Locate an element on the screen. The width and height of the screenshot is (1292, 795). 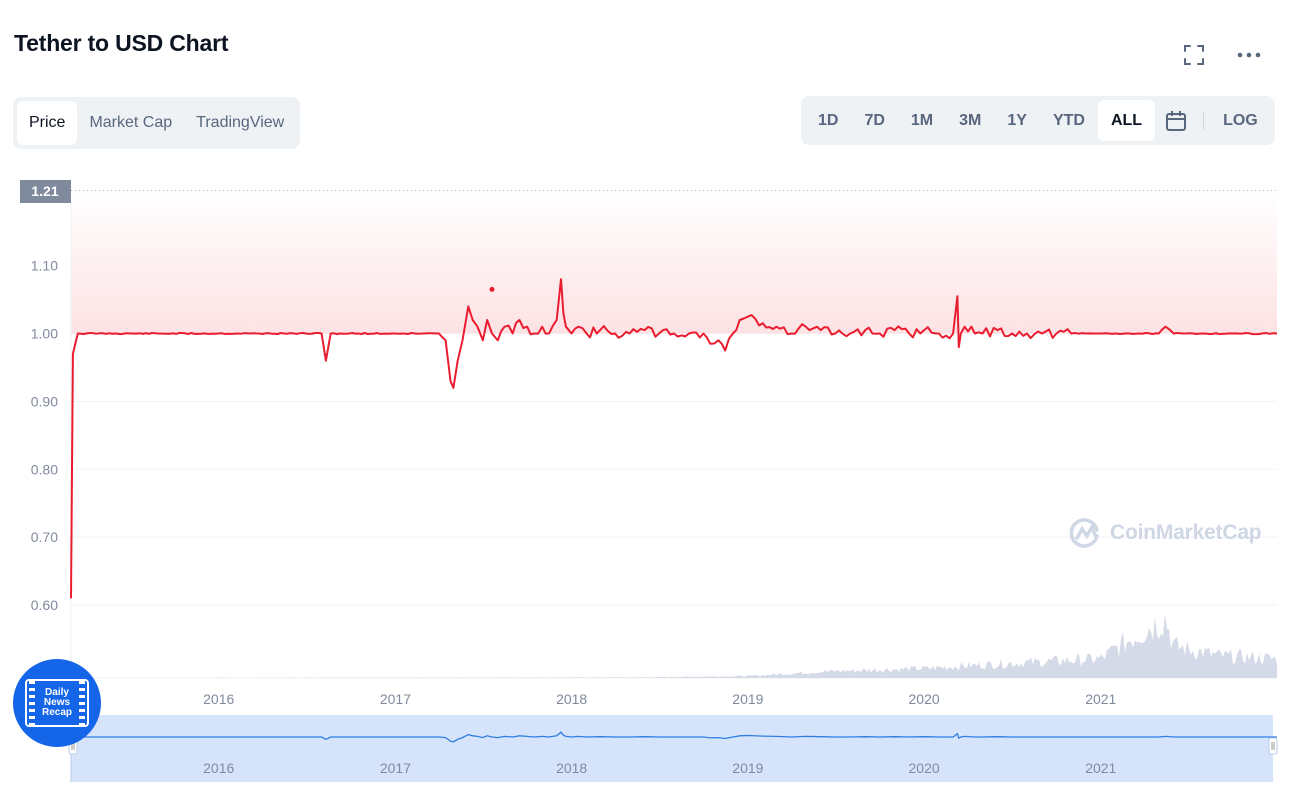
view-tabs: Price Market Cap TradingView is located at coordinates (157, 123).